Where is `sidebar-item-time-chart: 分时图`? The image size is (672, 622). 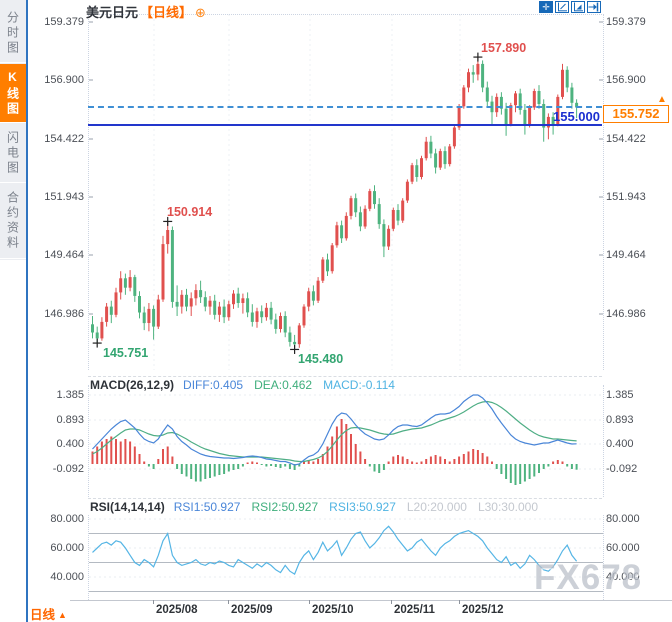
sidebar-item-time-chart: 分时图 is located at coordinates (13, 33).